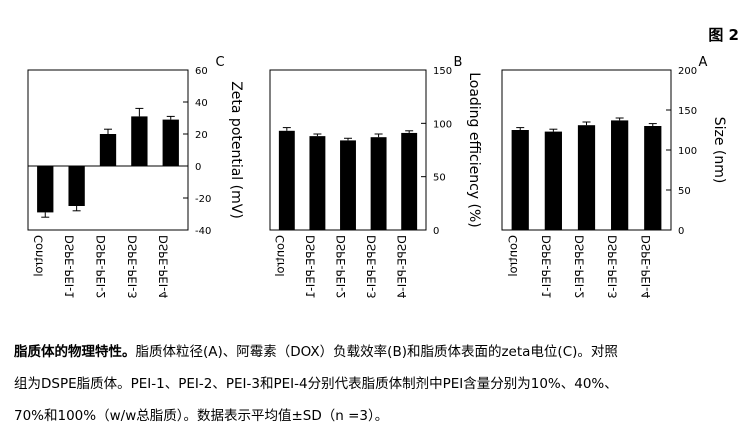 The image size is (752, 432). Describe the element at coordinates (236, 150) in the screenshot. I see `y-axis-title: Zeta potential (mV)` at that location.